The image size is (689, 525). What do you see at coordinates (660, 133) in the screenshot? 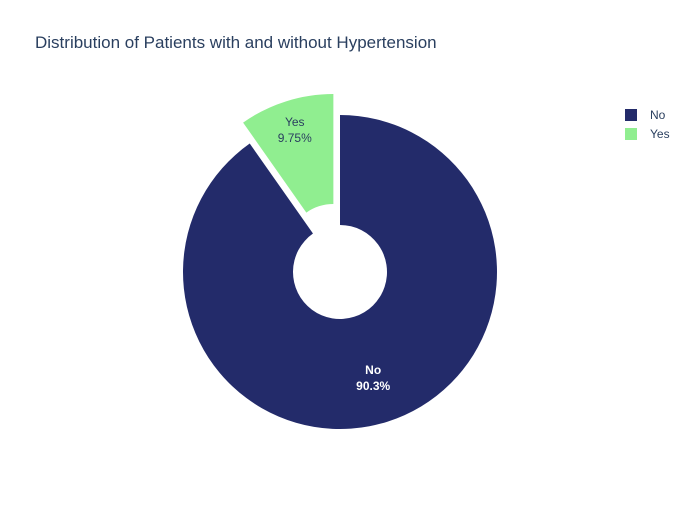
I see `legend-label-yes: Yes` at bounding box center [660, 133].